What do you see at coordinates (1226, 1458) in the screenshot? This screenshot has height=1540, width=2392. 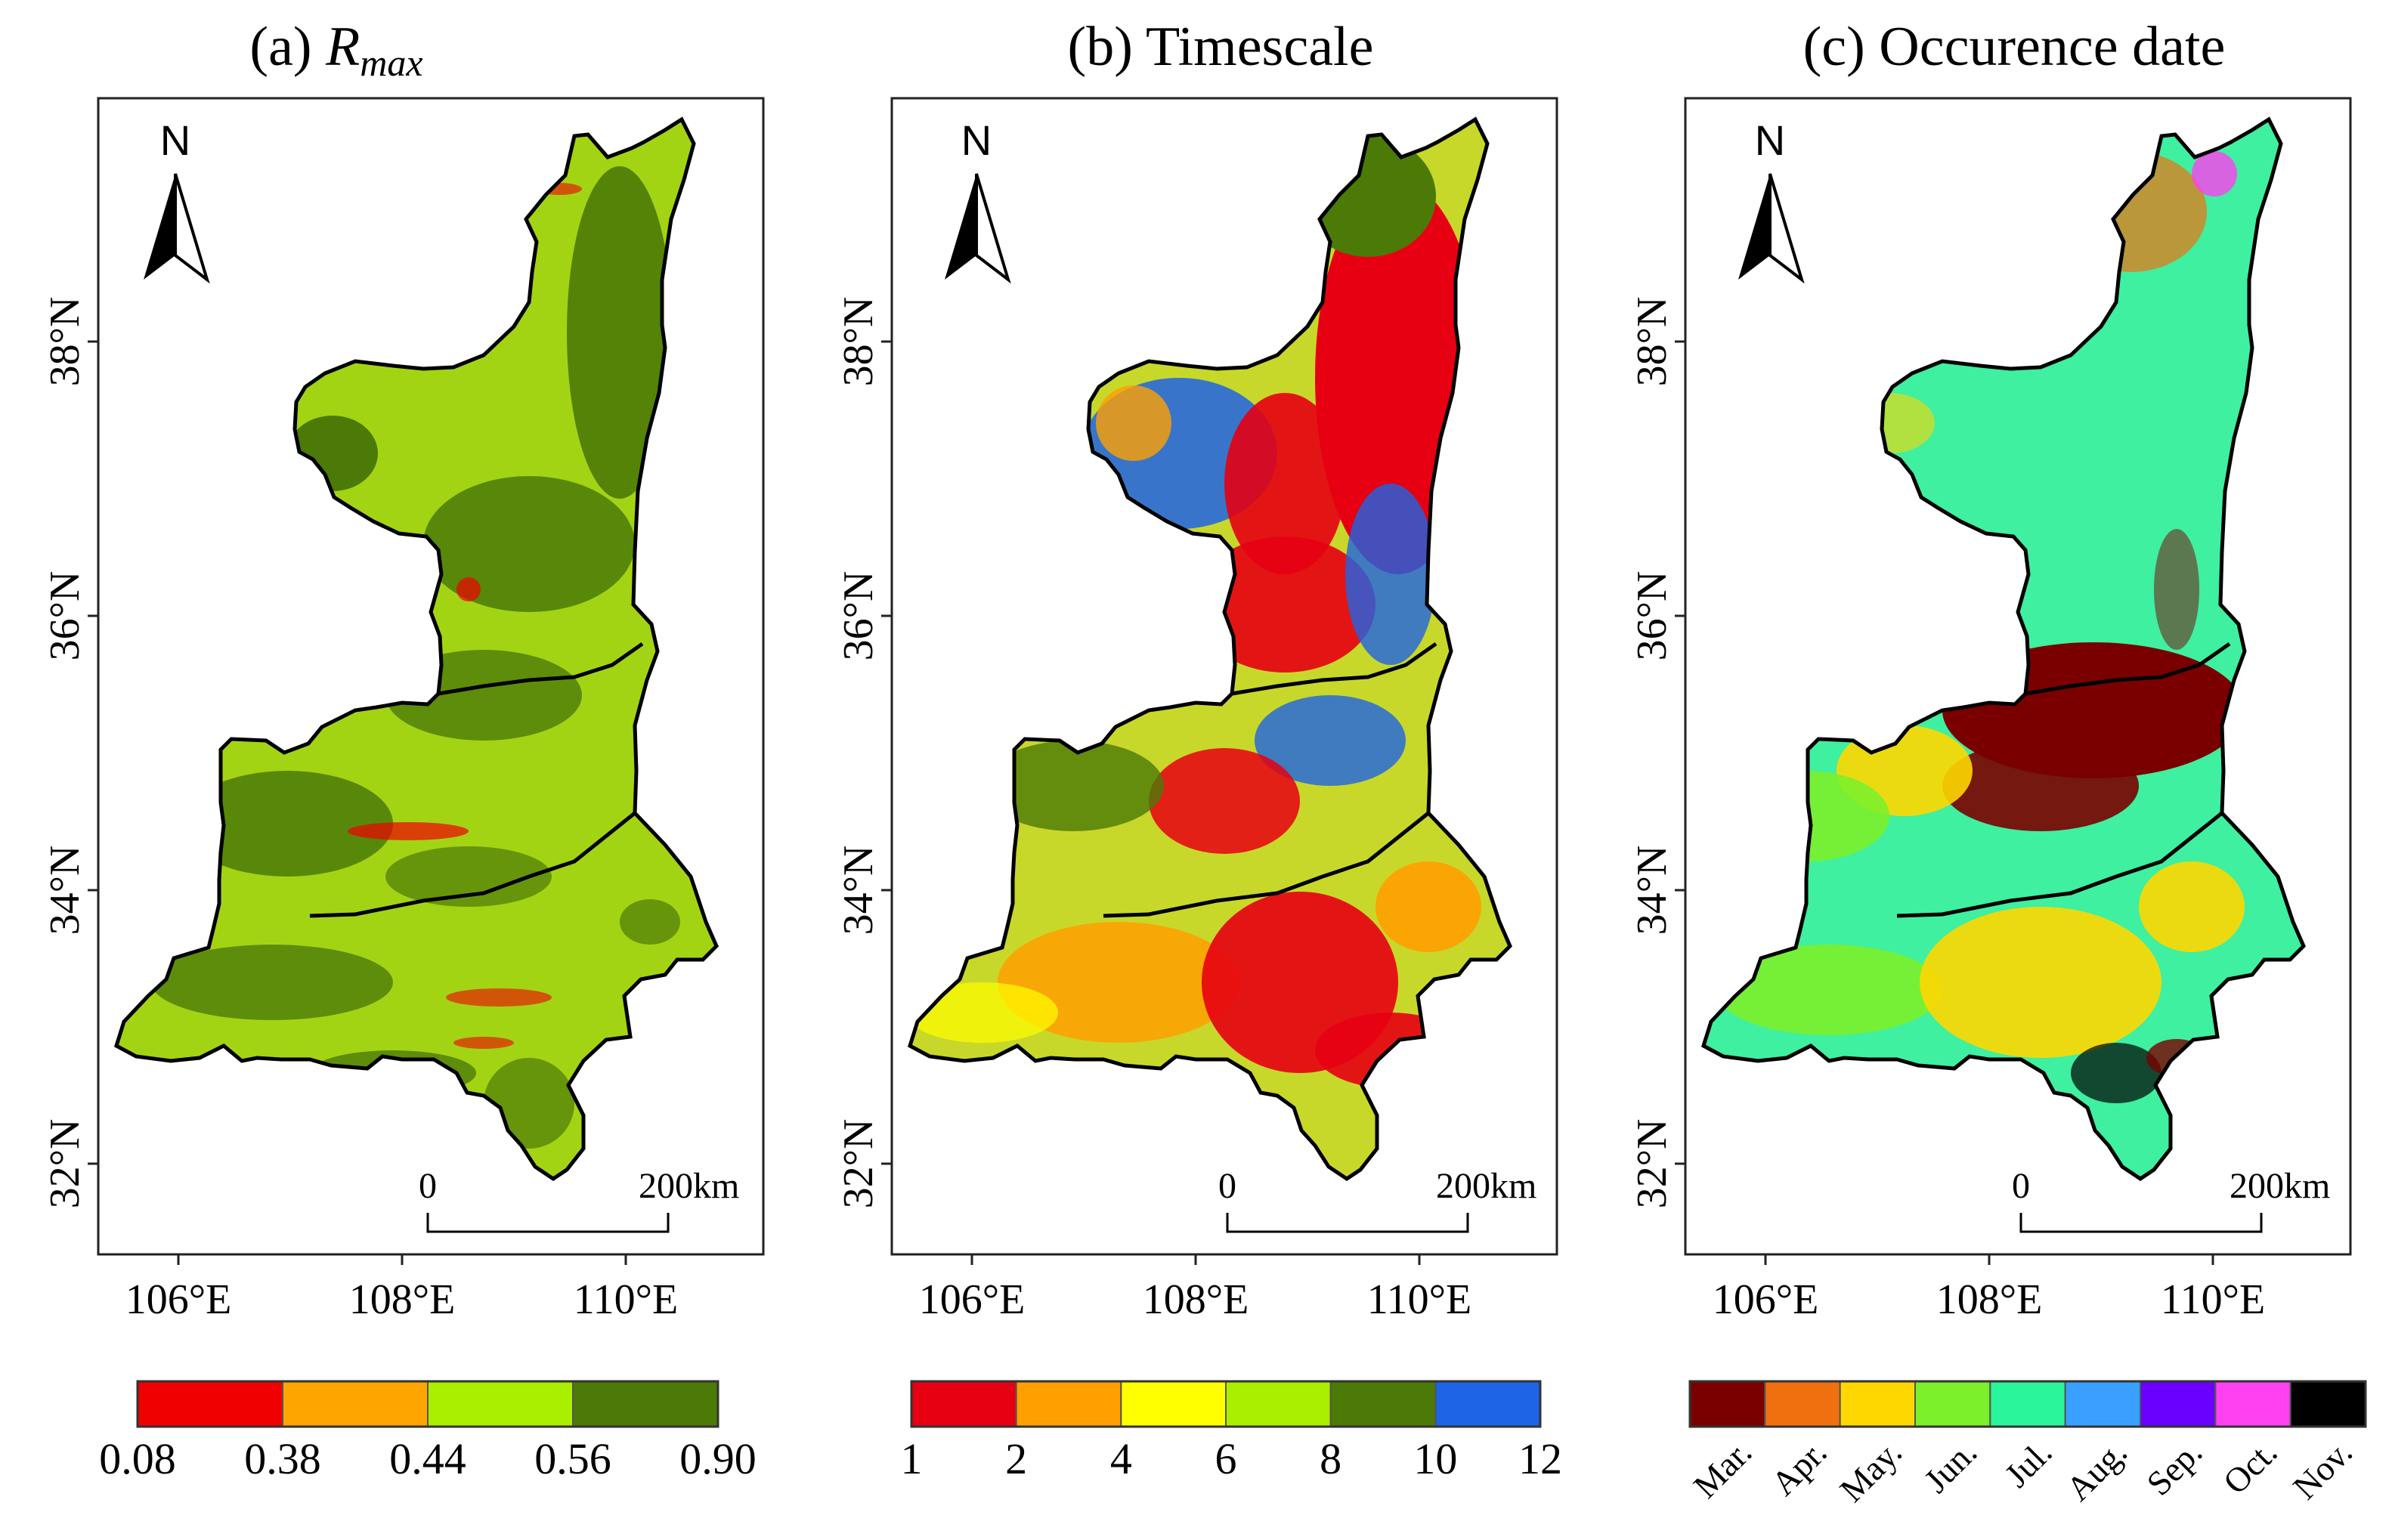 I see `colorbar-label: 6` at bounding box center [1226, 1458].